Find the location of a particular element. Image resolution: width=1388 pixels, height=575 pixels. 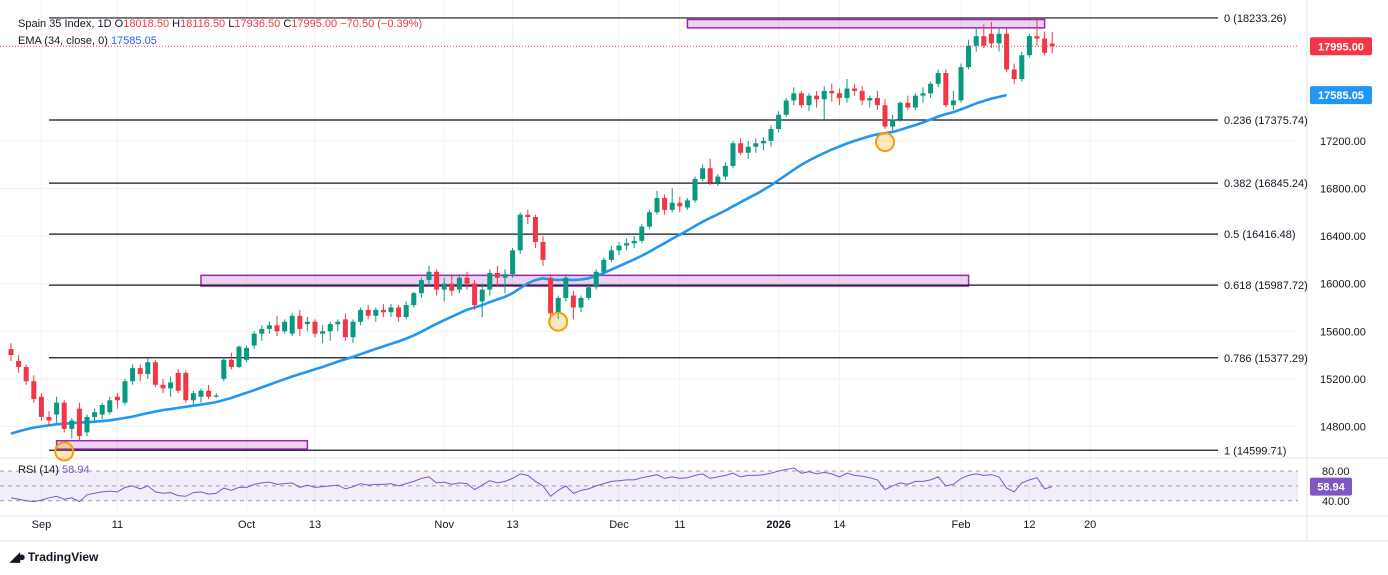

time-tick-label: 12 is located at coordinates (1029, 525).